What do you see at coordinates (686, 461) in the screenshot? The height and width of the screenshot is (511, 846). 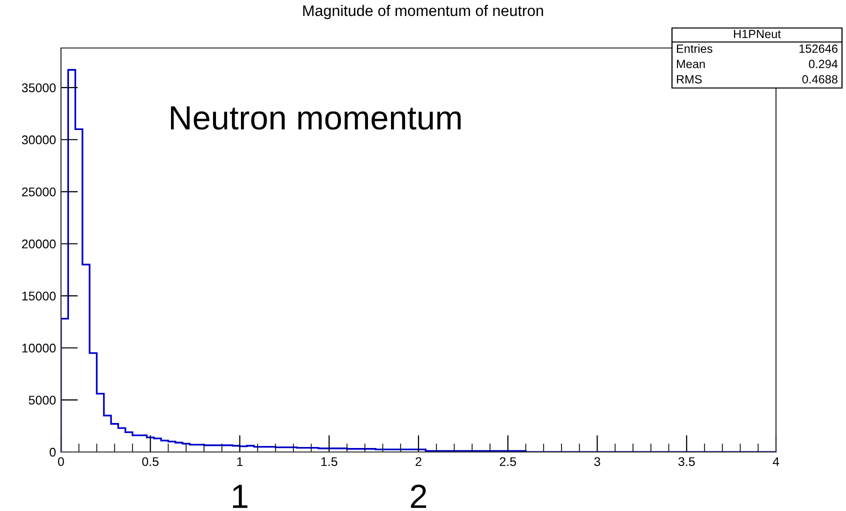 I see `x-tick-label: 3.5` at bounding box center [686, 461].